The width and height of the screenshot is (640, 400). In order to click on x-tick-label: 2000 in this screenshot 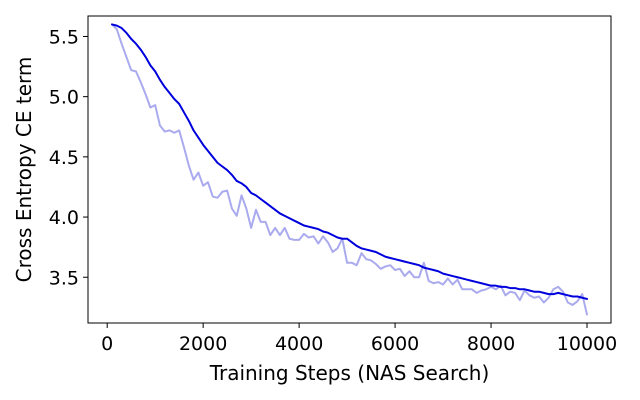, I will do `click(203, 344)`.